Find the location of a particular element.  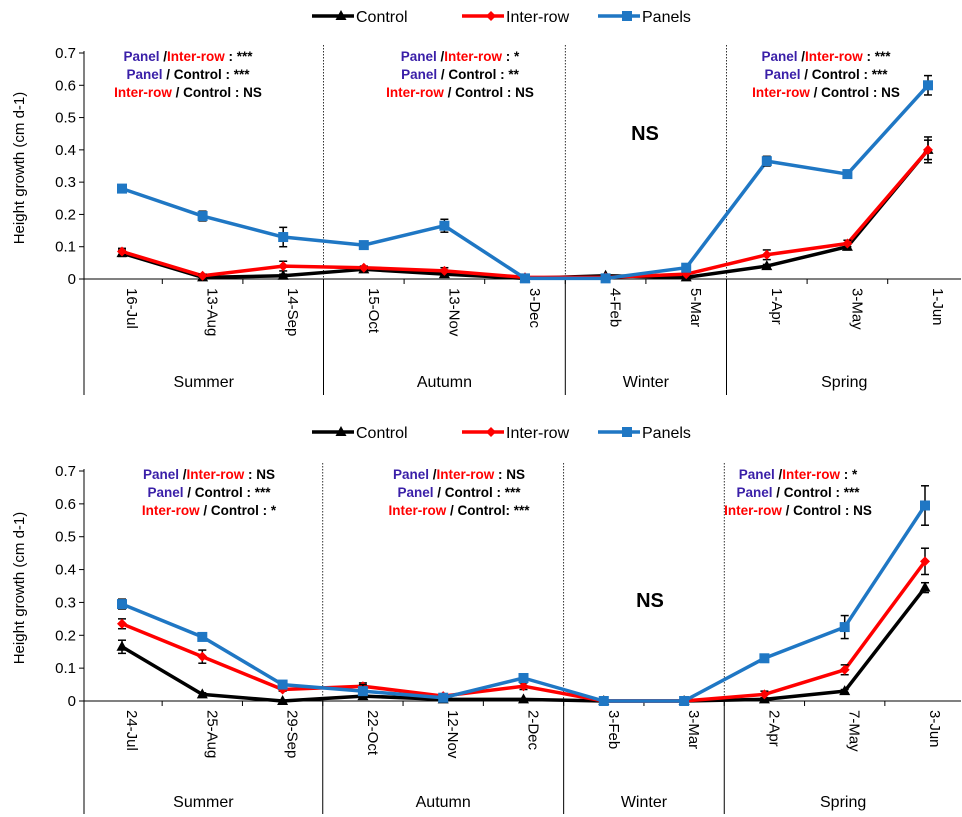

annotation-segment: : NS is located at coordinates (509, 474).